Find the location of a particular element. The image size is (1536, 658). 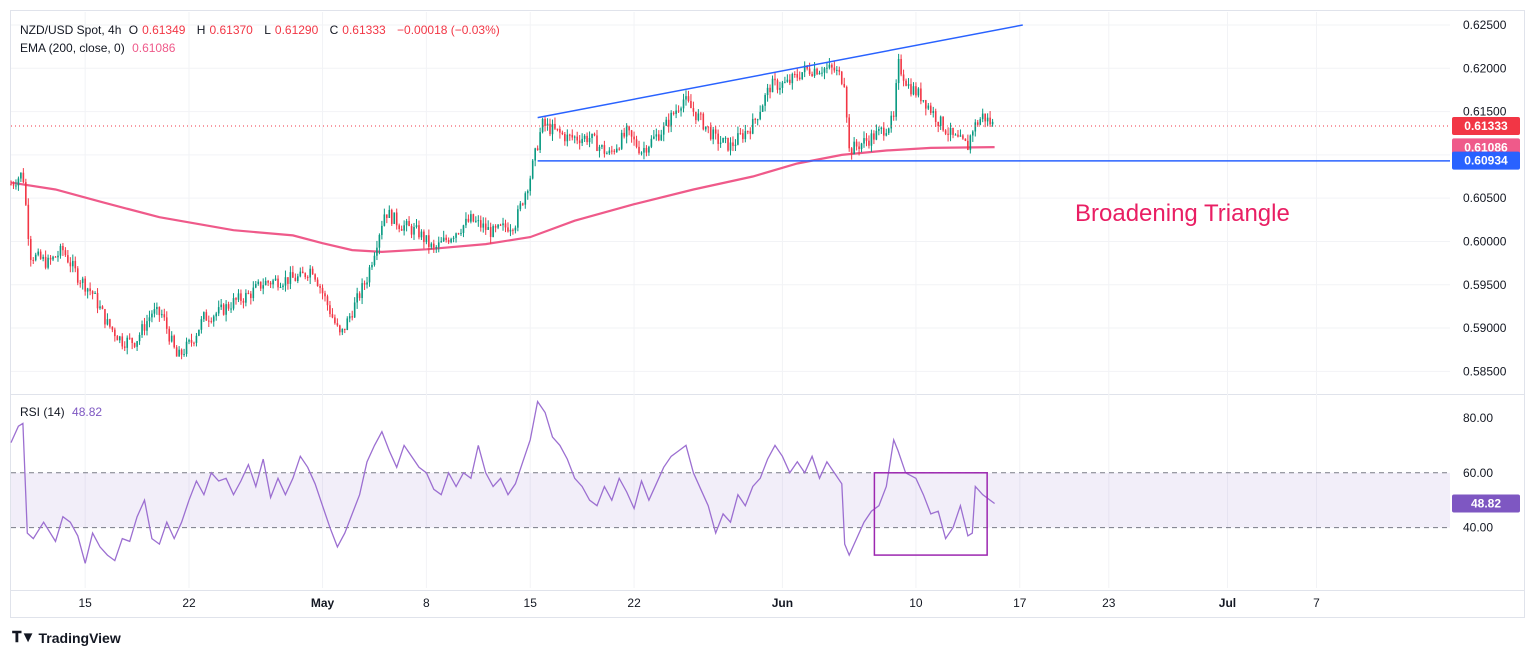

time-tick-label: May is located at coordinates (323, 603).